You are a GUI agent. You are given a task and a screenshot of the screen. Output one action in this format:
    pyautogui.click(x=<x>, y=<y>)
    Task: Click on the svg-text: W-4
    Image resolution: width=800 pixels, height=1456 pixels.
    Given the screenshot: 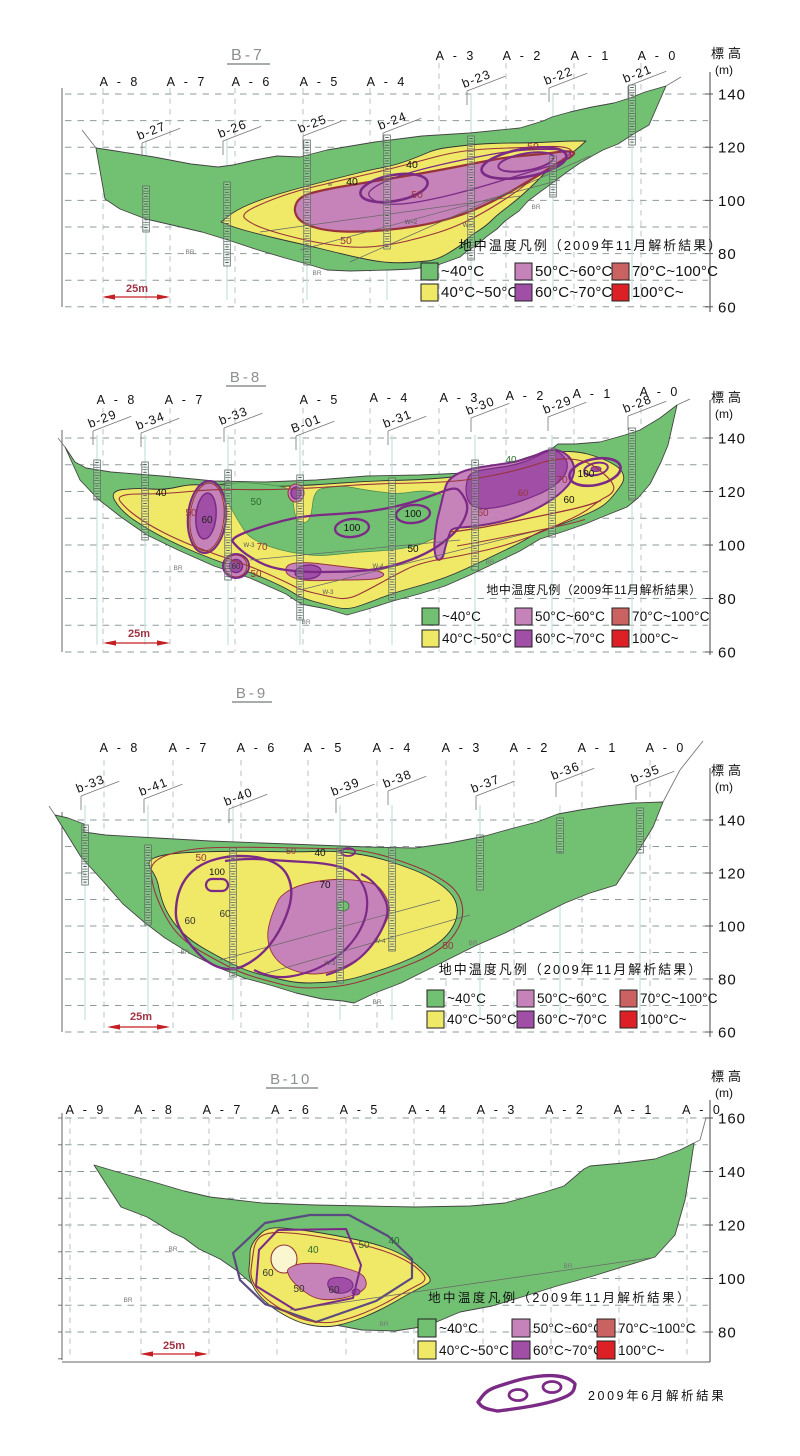 What is the action you would take?
    pyautogui.click(x=381, y=942)
    